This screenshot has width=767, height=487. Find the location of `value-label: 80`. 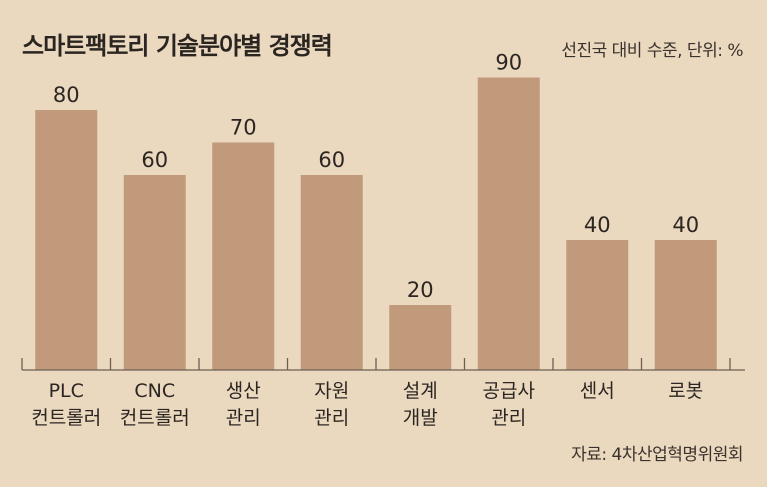

value-label: 80 is located at coordinates (66, 95).